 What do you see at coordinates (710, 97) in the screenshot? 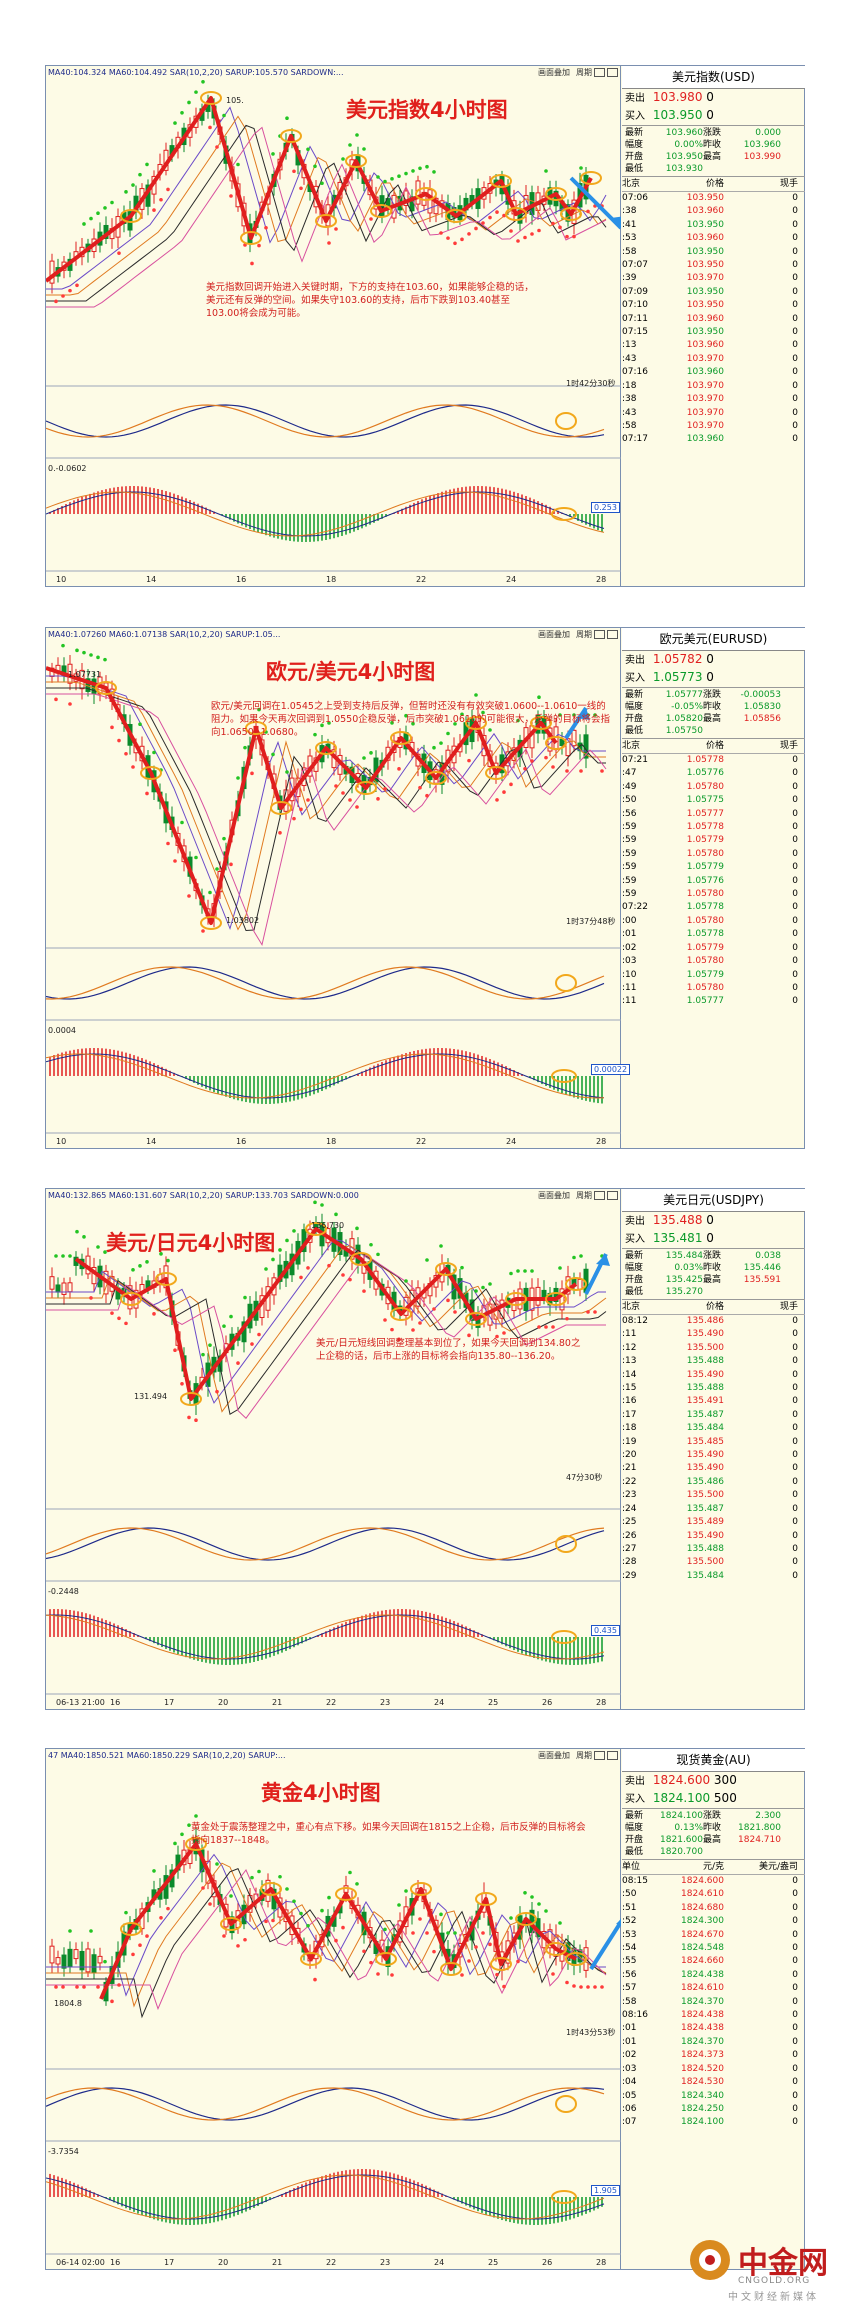
I see `sell-qty: 0` at bounding box center [710, 97].